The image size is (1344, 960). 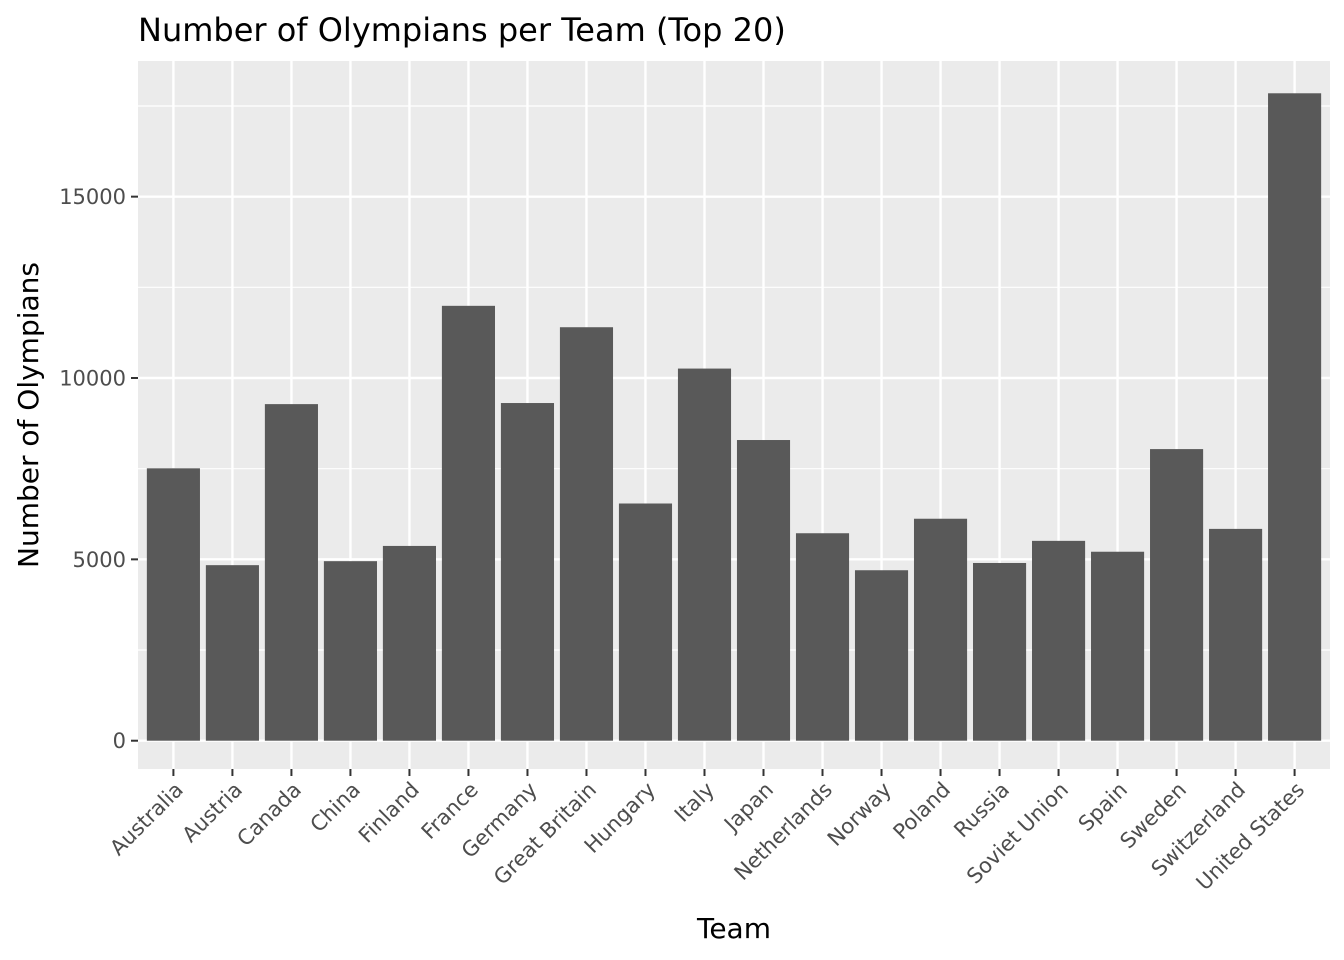 What do you see at coordinates (409, 643) in the screenshot?
I see `bar-finland` at bounding box center [409, 643].